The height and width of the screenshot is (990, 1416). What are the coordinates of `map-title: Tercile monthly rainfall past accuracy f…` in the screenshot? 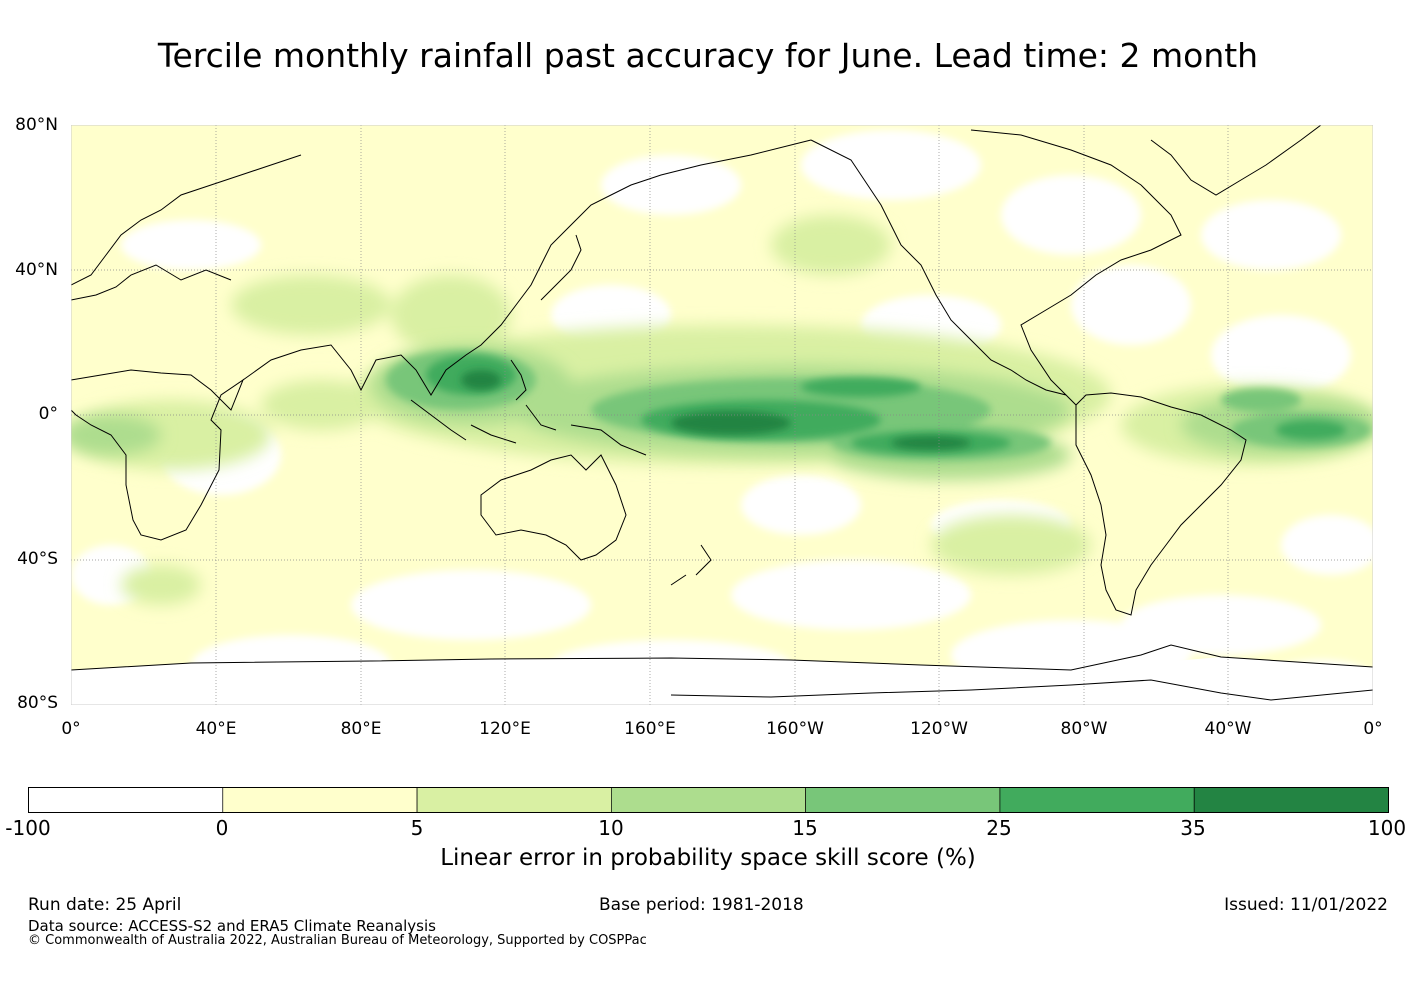 It's located at (708, 55).